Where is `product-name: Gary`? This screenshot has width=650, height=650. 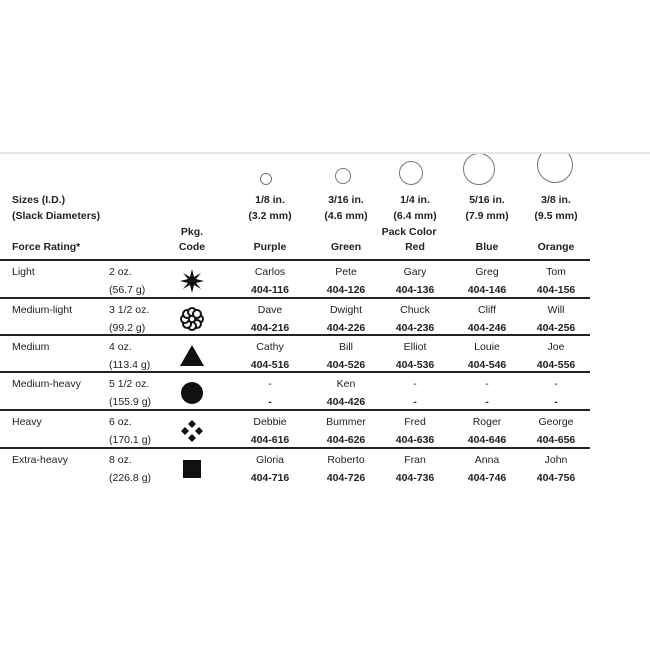 product-name: Gary is located at coordinates (415, 272).